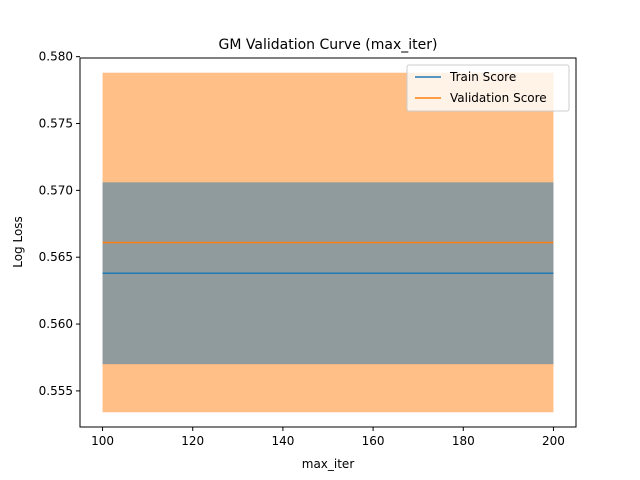 This screenshot has width=640, height=480. I want to click on x-axis-ticks: 100 120 140 160 180 200, so click(328, 437).